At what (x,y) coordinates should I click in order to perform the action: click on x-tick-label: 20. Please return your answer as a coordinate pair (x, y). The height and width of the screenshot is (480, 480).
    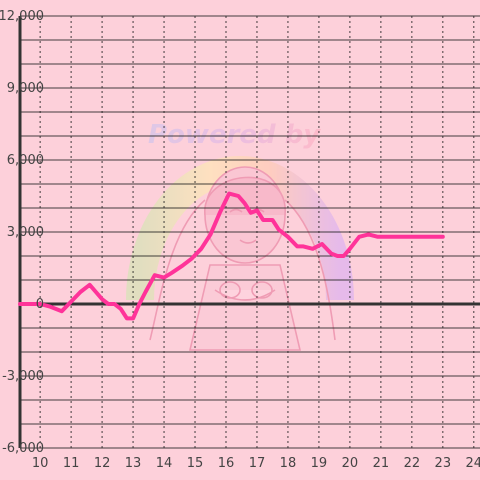
    Looking at the image, I should click on (350, 463).